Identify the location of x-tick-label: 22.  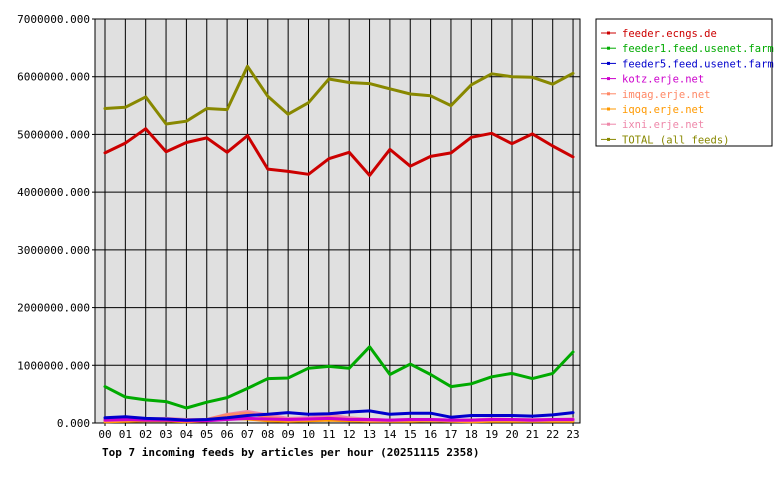
(552, 434).